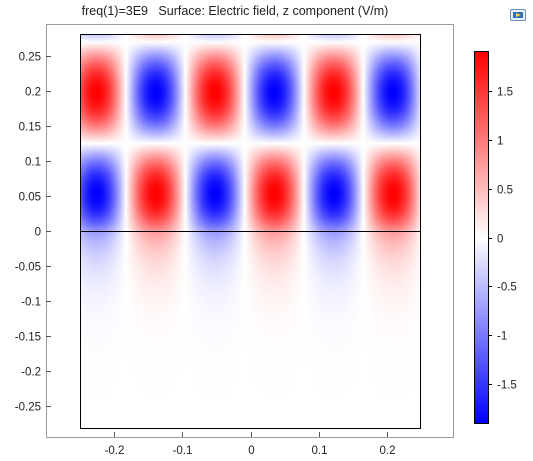  I want to click on y-tick-label: -0.25, so click(28, 408).